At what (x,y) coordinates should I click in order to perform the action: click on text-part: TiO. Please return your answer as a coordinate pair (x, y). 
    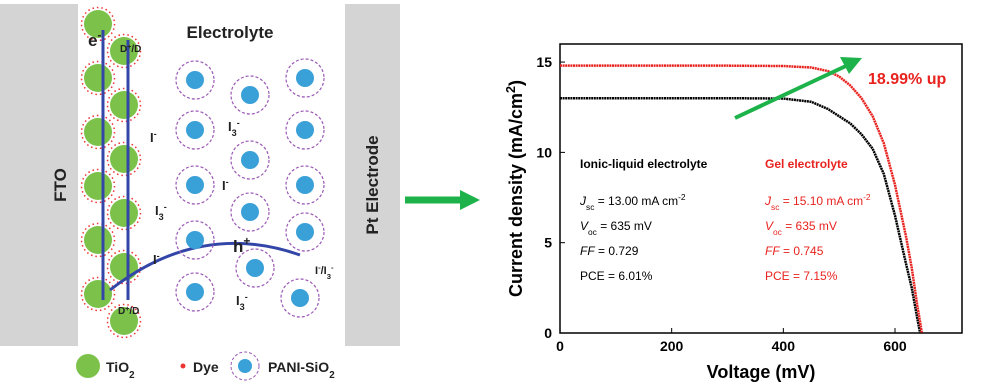
    Looking at the image, I should click on (117, 367).